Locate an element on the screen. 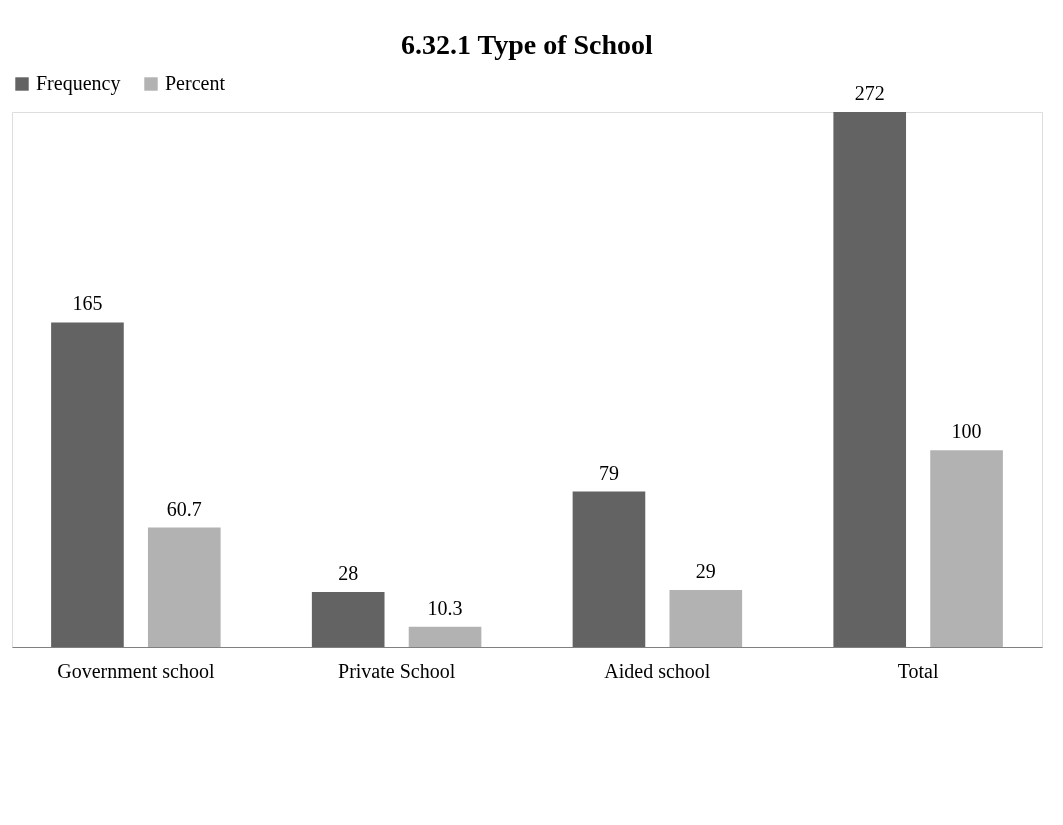 Image resolution: width=1063 pixels, height=825 pixels. x-tick-label: Government school is located at coordinates (136, 670).